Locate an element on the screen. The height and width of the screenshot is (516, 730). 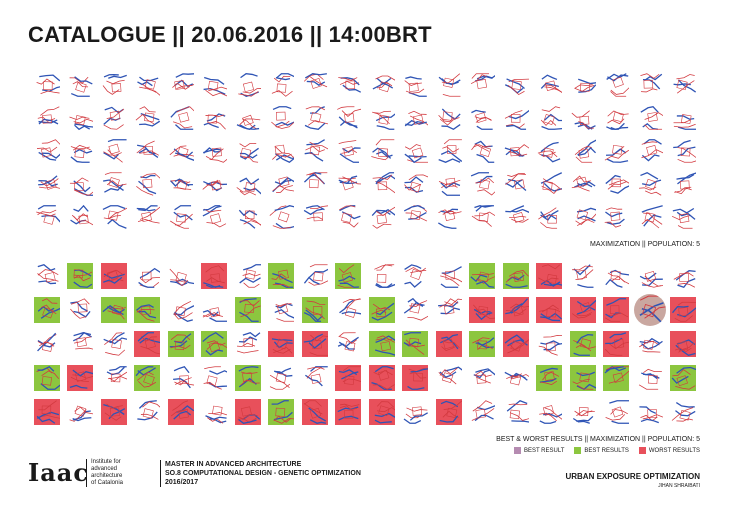
institute-line: advanced is located at coordinates (104, 469).